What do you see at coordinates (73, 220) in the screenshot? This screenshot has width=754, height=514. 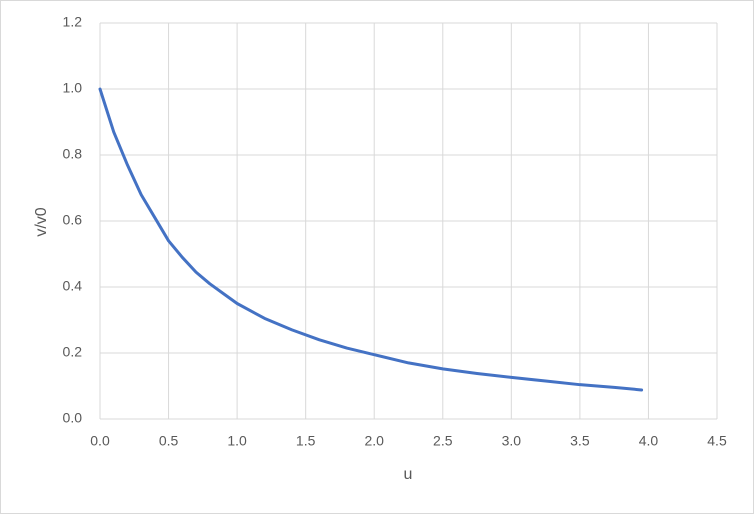 I see `y-tick-label: 0.6` at bounding box center [73, 220].